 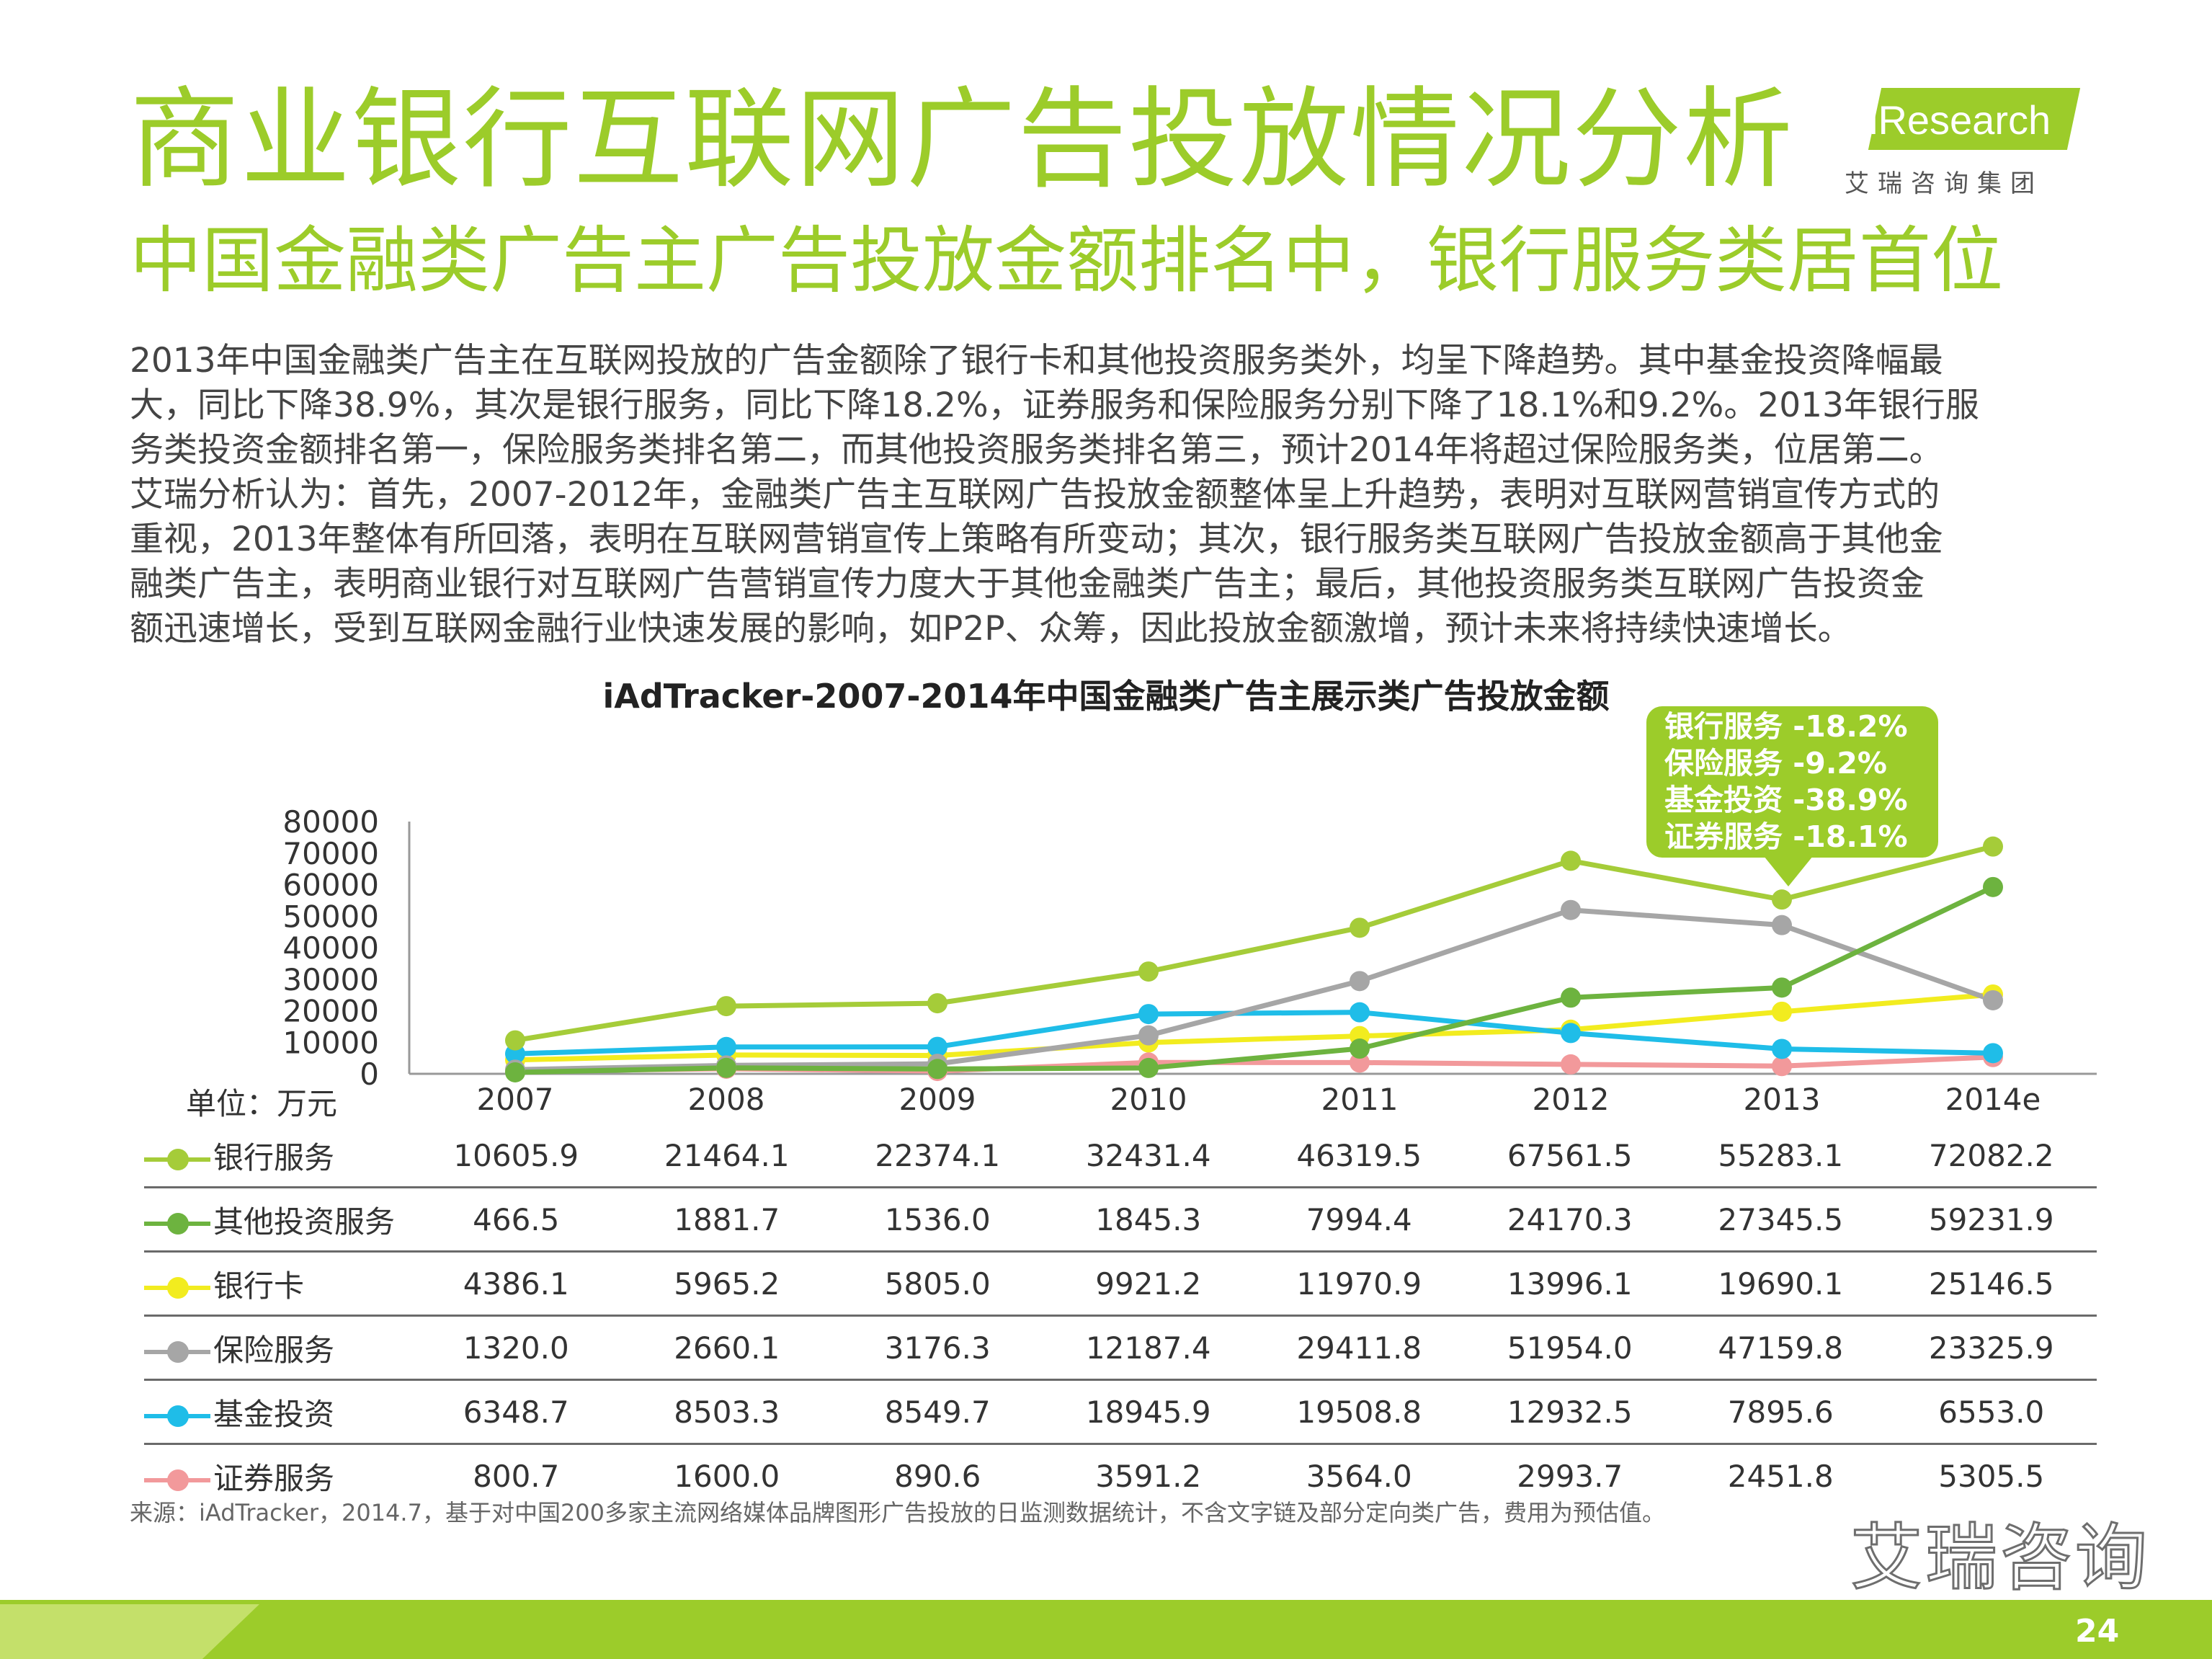 What do you see at coordinates (331, 979) in the screenshot?
I see `y-tick-label: 30000` at bounding box center [331, 979].